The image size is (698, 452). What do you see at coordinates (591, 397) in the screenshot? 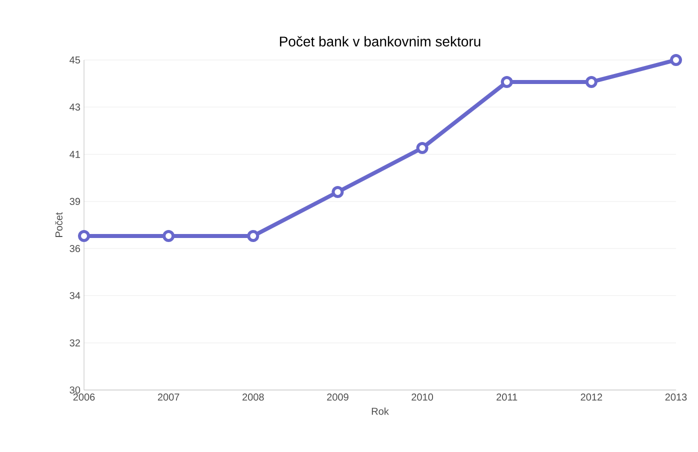
I see `x-tick-label: 2012` at bounding box center [591, 397].